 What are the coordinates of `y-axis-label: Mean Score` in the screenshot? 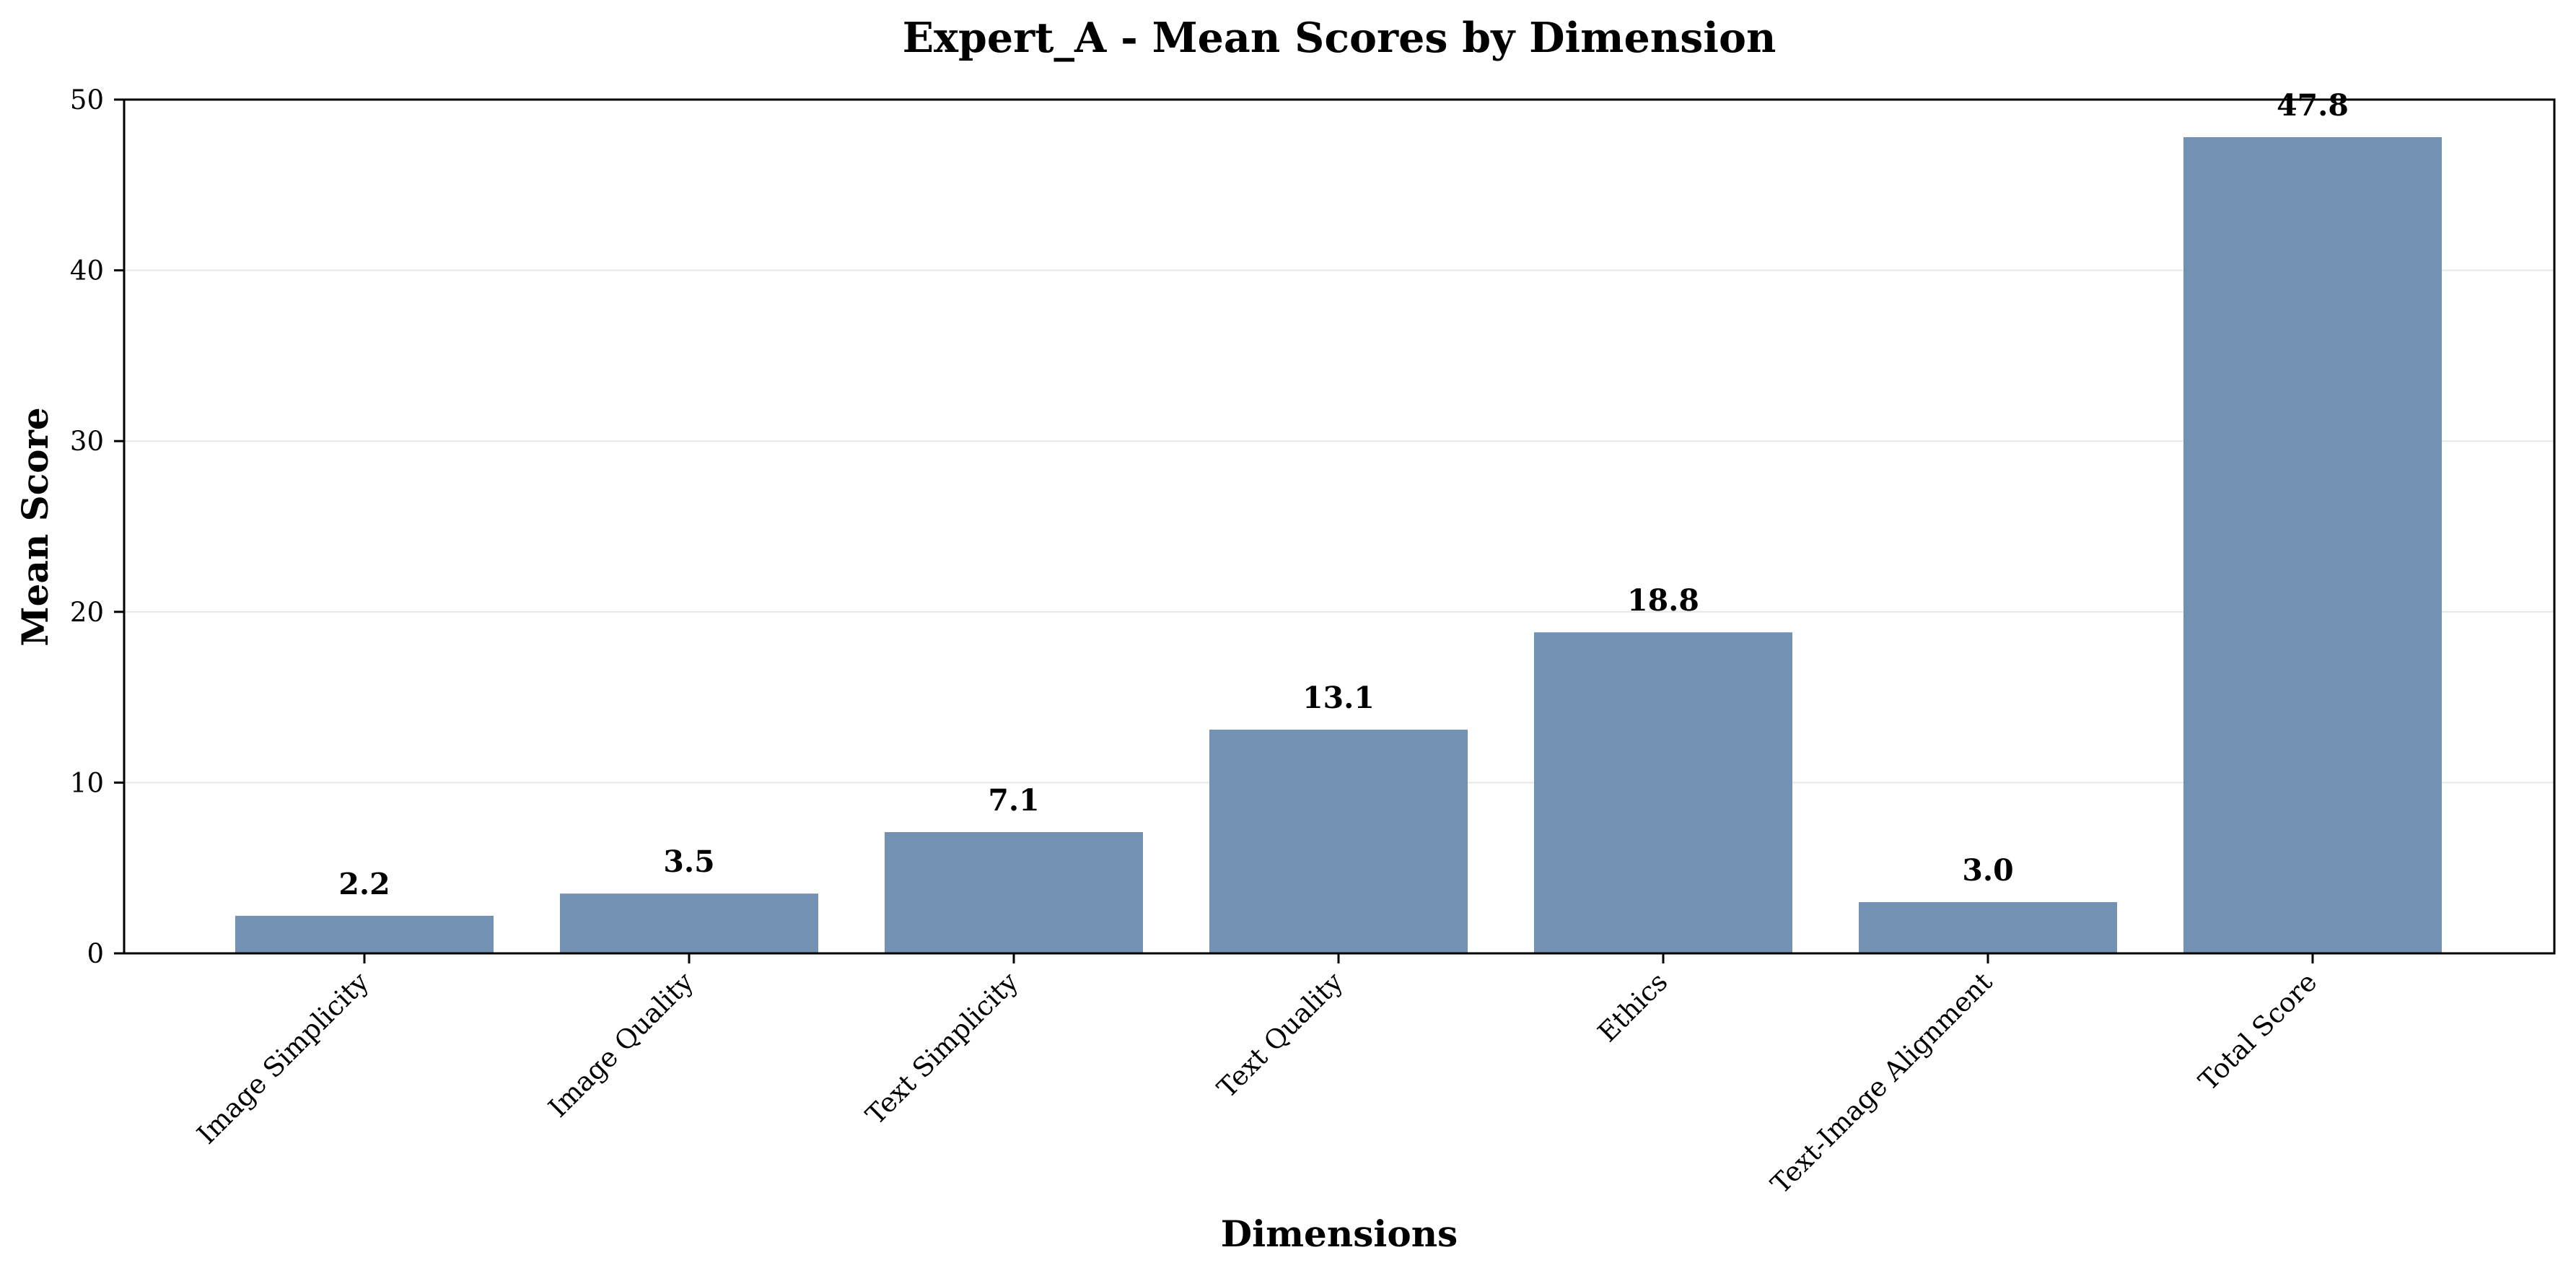 It's located at (35, 526).